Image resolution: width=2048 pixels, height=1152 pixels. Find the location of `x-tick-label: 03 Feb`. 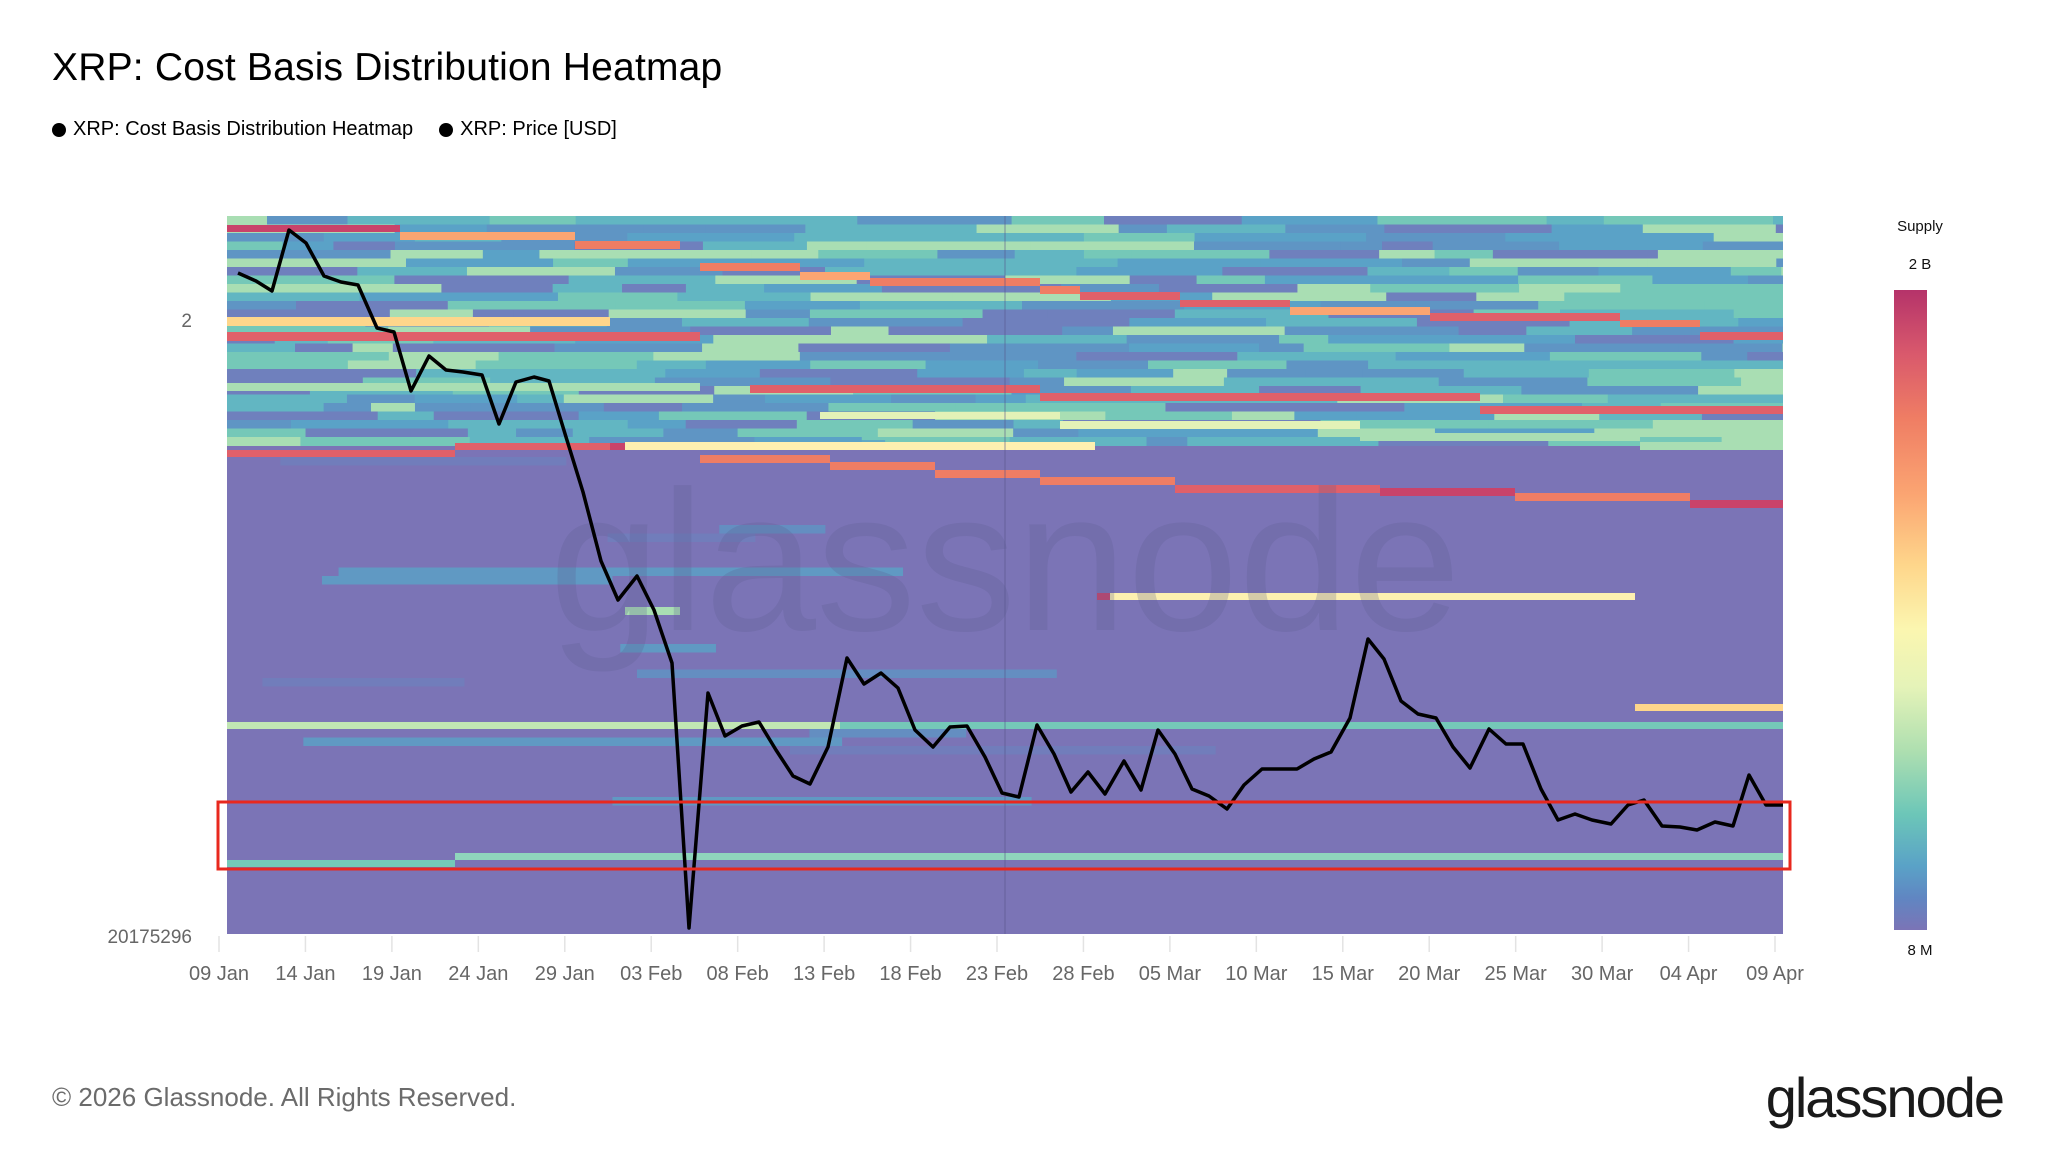

x-tick-label: 03 Feb is located at coordinates (651, 974).